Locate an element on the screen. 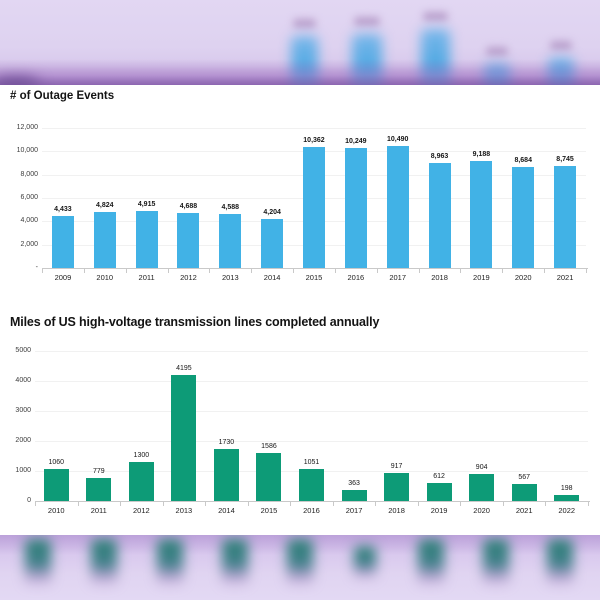 Image resolution: width=600 pixels, height=600 pixels. blurred-bottom-band is located at coordinates (300, 567).